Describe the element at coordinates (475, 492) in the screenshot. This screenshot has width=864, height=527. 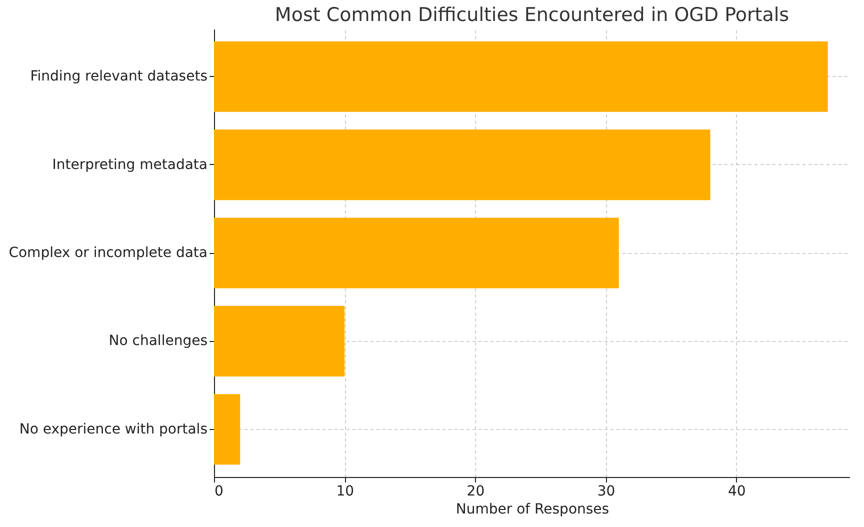
I see `x-tick-label: 20` at that location.